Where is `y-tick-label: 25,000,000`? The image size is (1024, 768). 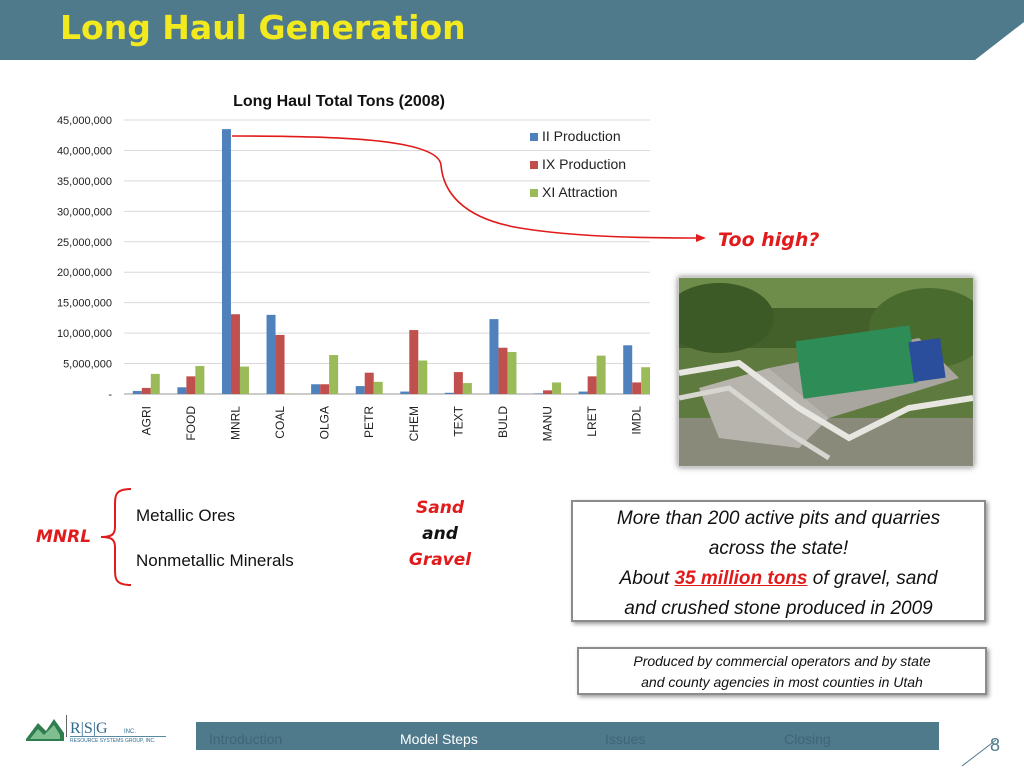
y-tick-label: 25,000,000 is located at coordinates (84, 243).